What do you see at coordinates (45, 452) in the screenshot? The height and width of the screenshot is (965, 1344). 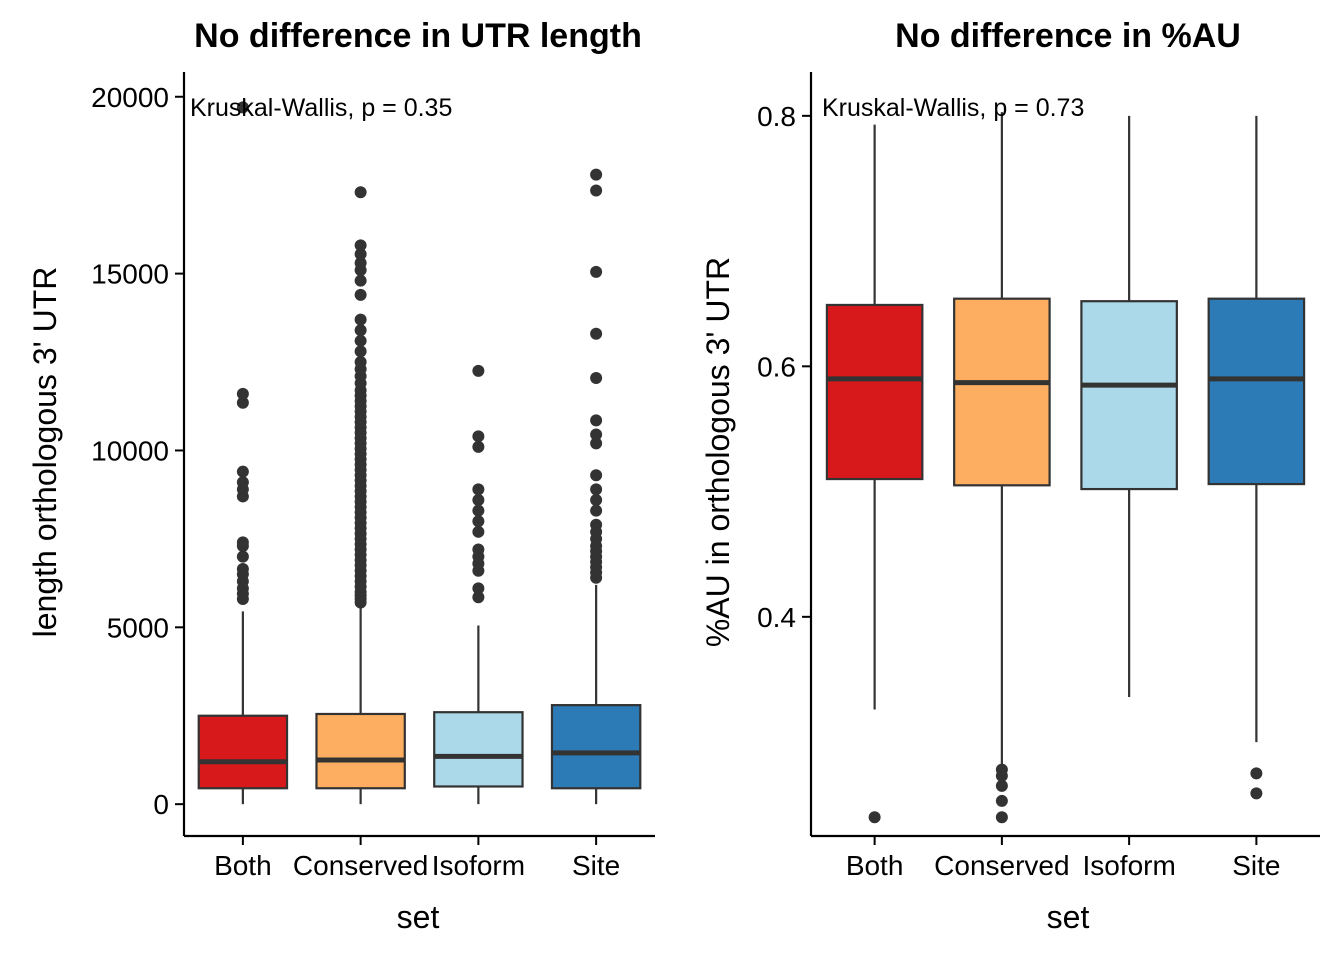 I see `y-axis-title: length orthologous 3' UTR` at bounding box center [45, 452].